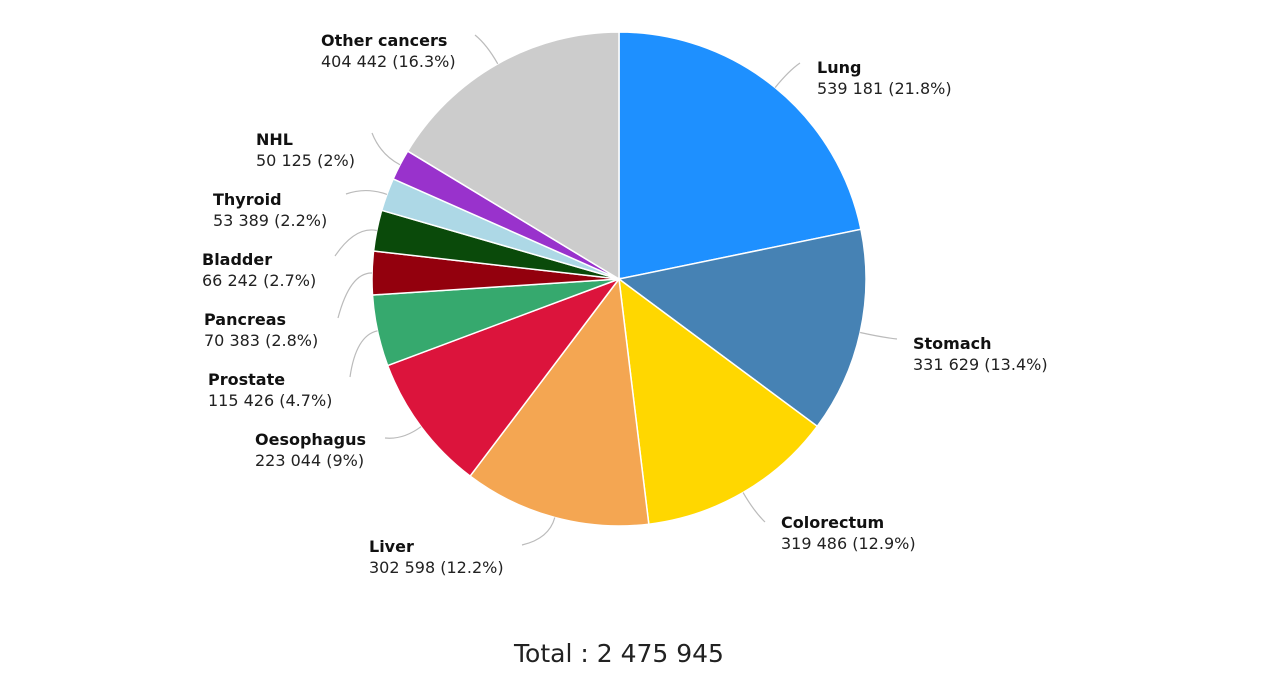 The height and width of the screenshot is (700, 1271). I want to click on slice-label-value: 539 181 (21.8%), so click(884, 88).